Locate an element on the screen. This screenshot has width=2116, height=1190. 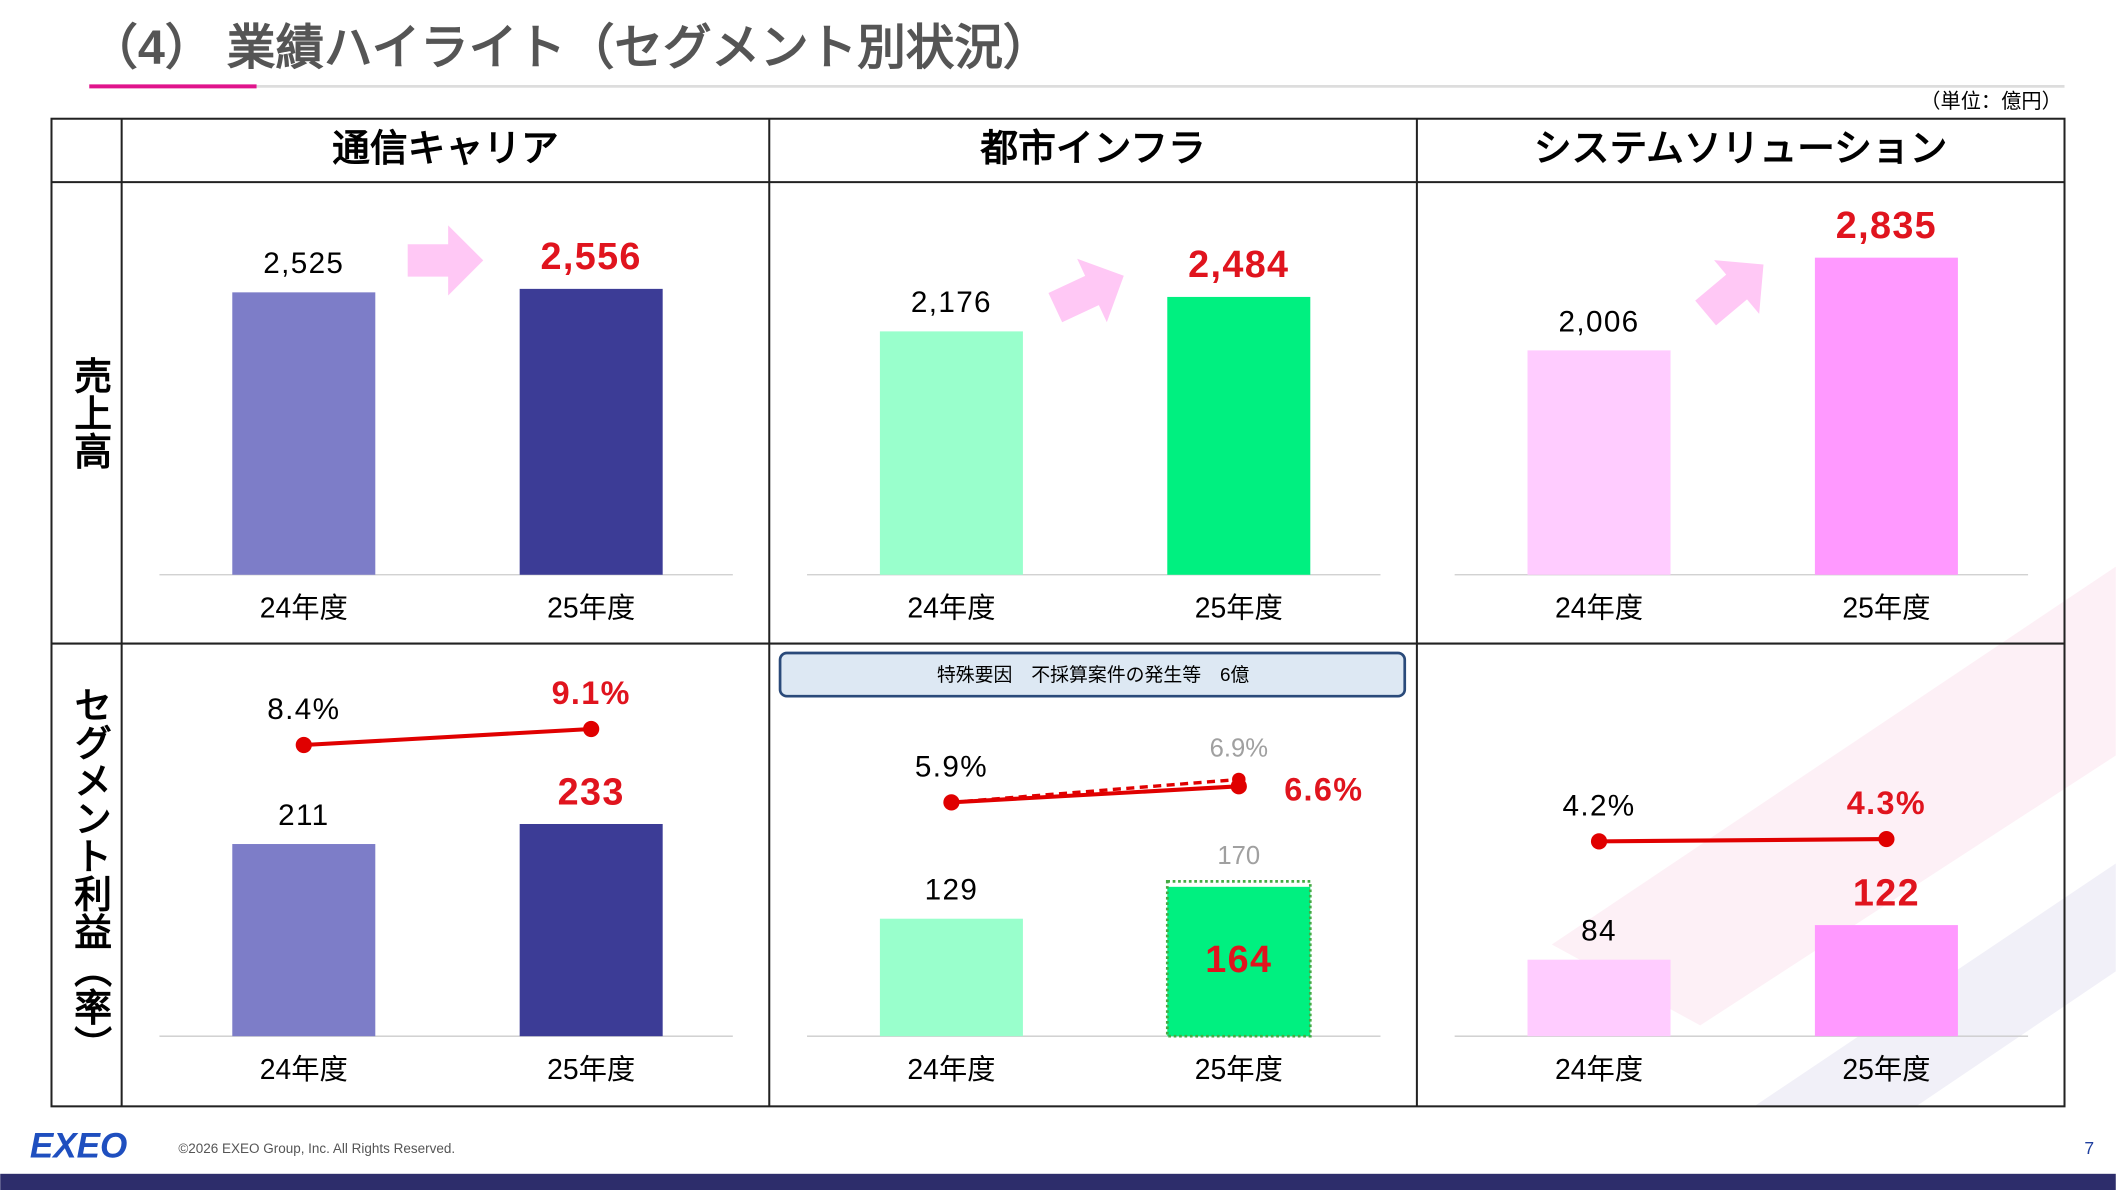
rate-label: 9.1% is located at coordinates (591, 693).